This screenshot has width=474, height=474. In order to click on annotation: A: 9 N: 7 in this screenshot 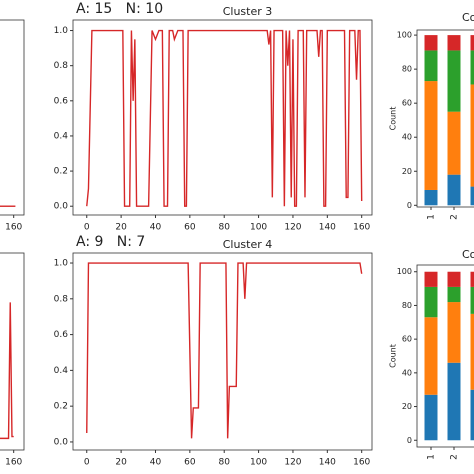, I will do `click(110, 242)`.